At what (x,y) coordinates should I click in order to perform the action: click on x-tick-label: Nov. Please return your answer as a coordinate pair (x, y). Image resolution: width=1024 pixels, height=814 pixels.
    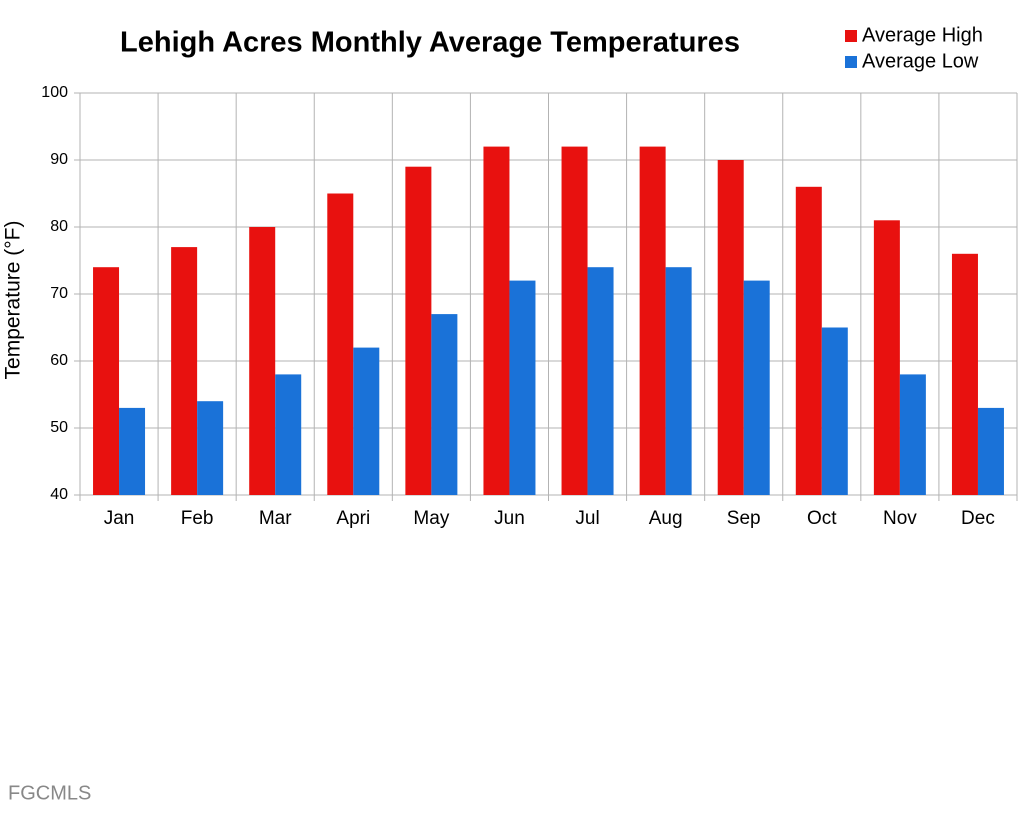
    Looking at the image, I should click on (900, 518).